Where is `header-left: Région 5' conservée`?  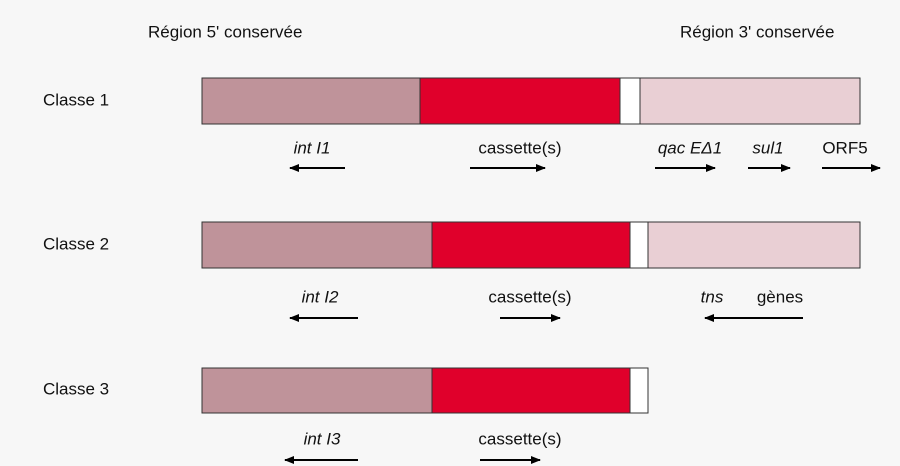
header-left: Région 5' conservée is located at coordinates (225, 31).